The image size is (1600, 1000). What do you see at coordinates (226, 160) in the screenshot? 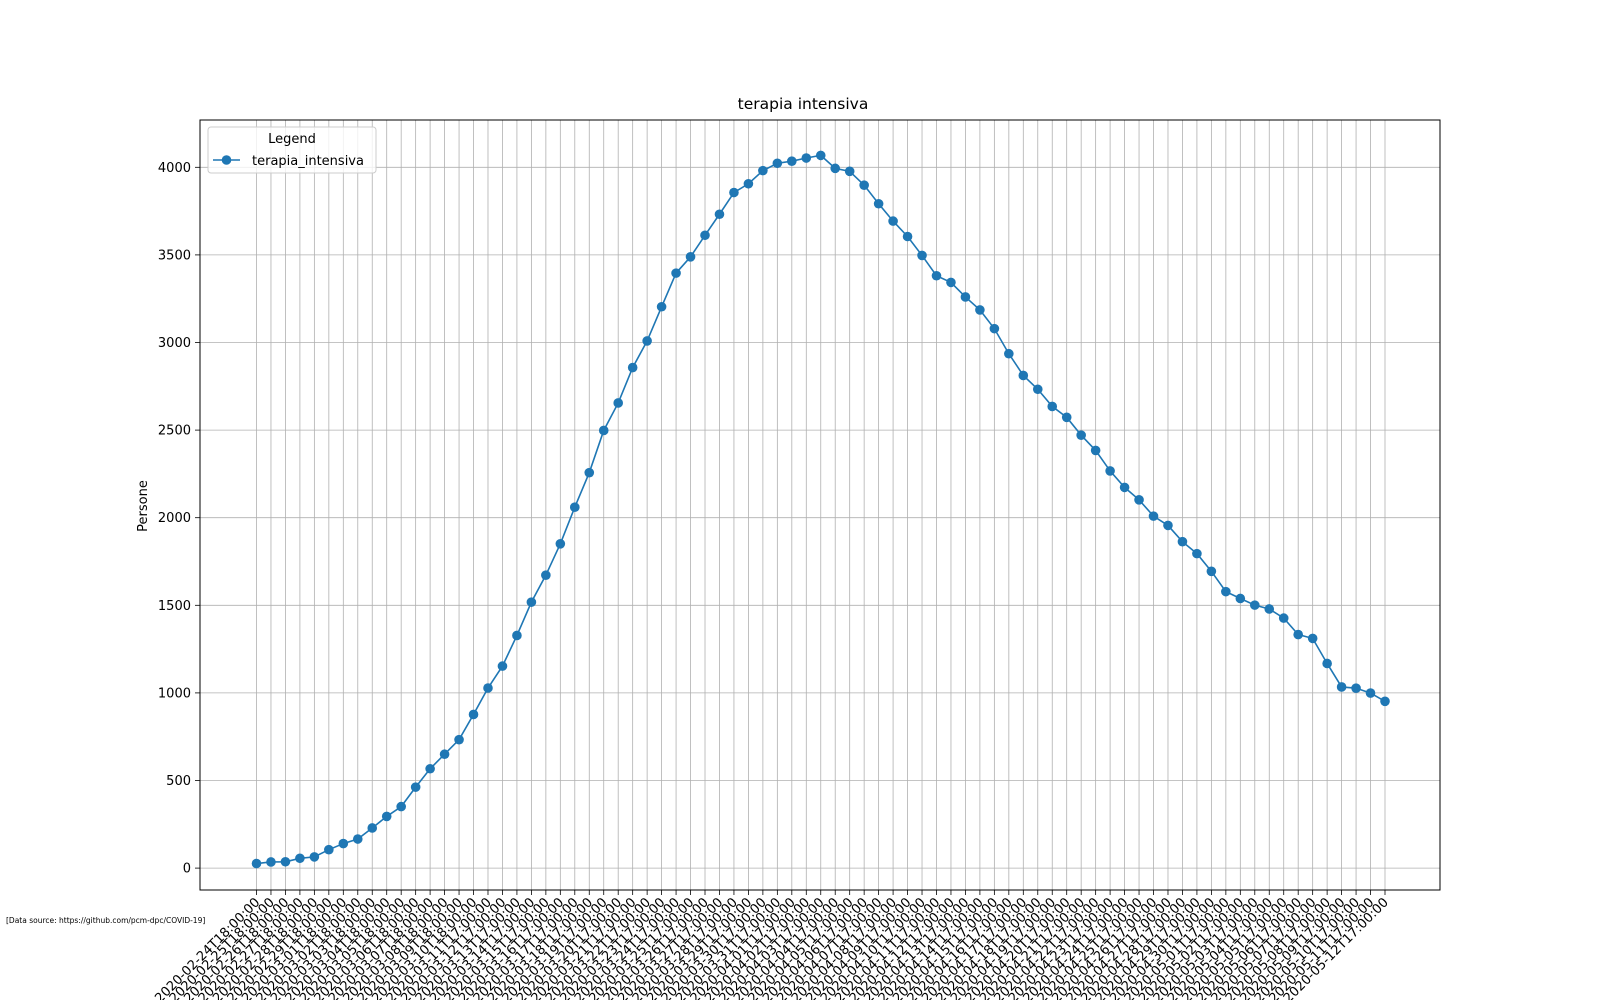
I see `legend-marker` at bounding box center [226, 160].